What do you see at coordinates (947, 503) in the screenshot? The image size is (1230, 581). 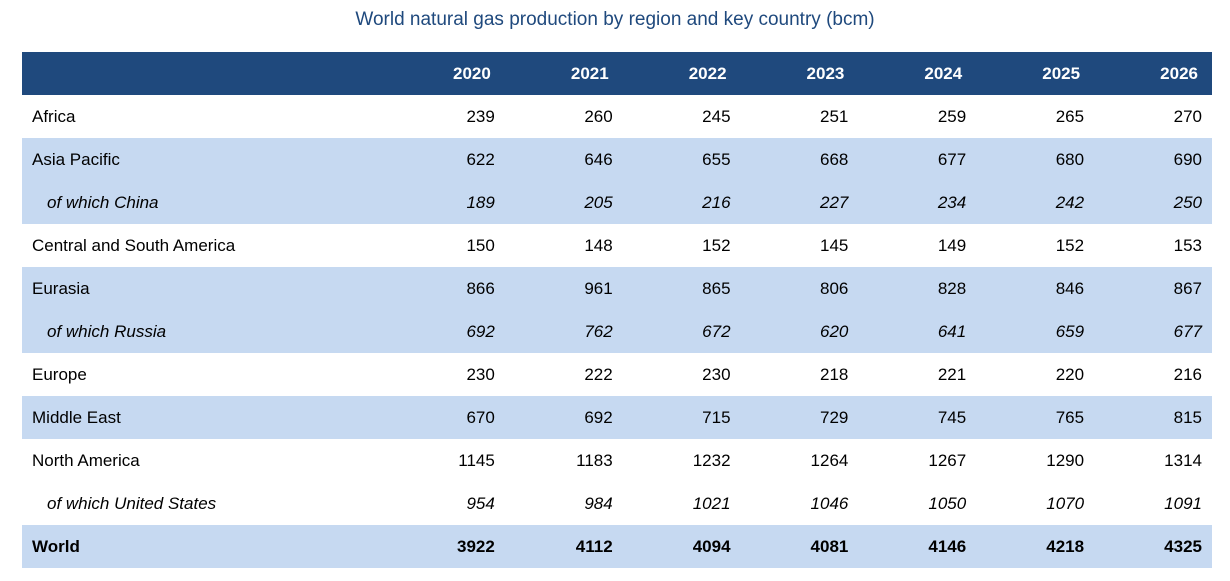 I see `table-cell: 1050` at bounding box center [947, 503].